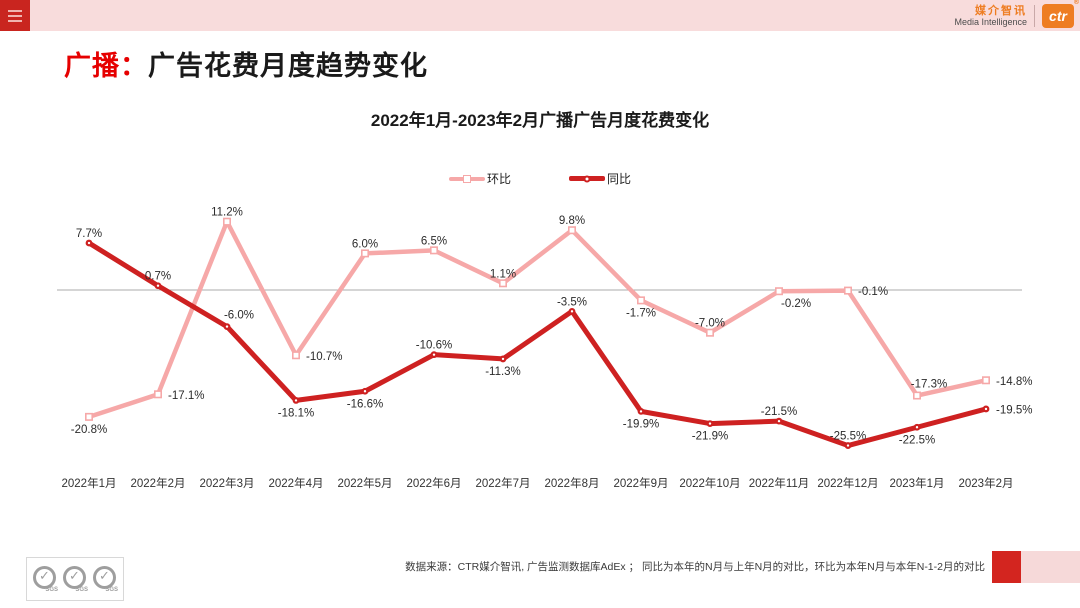 This screenshot has height=608, width=1080. I want to click on mom-data-label: -17.3%, so click(929, 385).